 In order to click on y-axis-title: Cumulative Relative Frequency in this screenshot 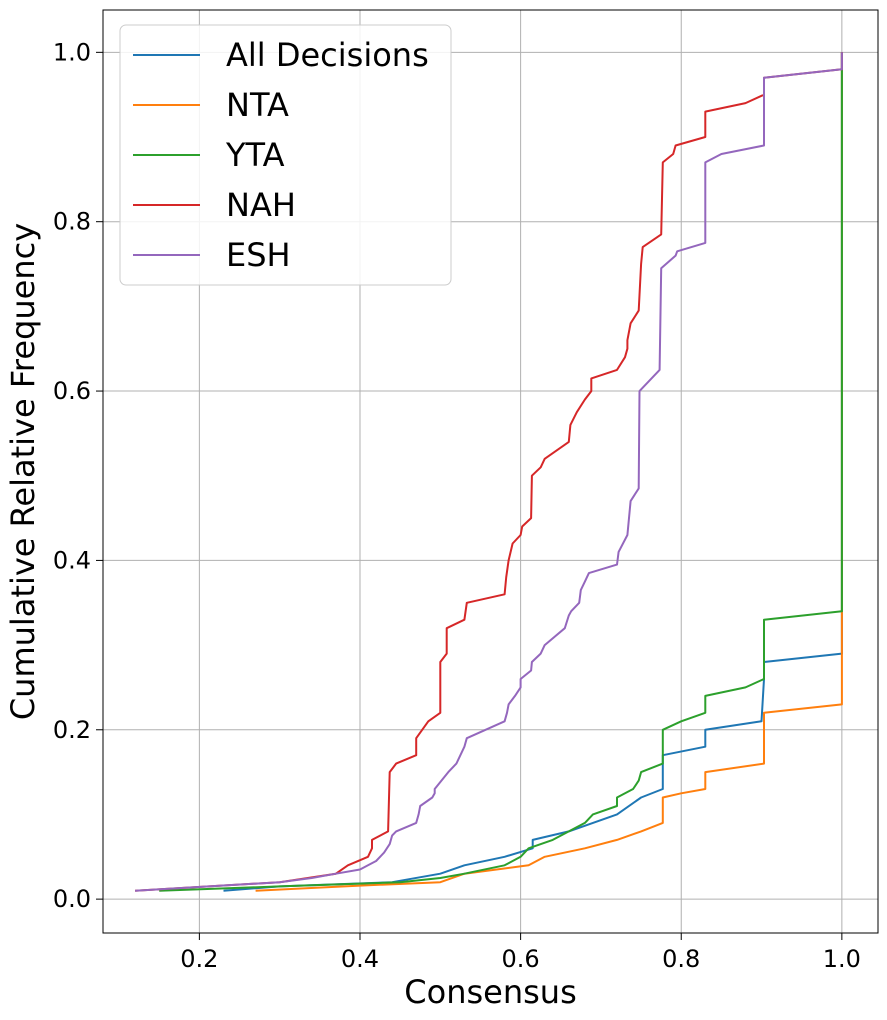, I will do `click(23, 471)`.